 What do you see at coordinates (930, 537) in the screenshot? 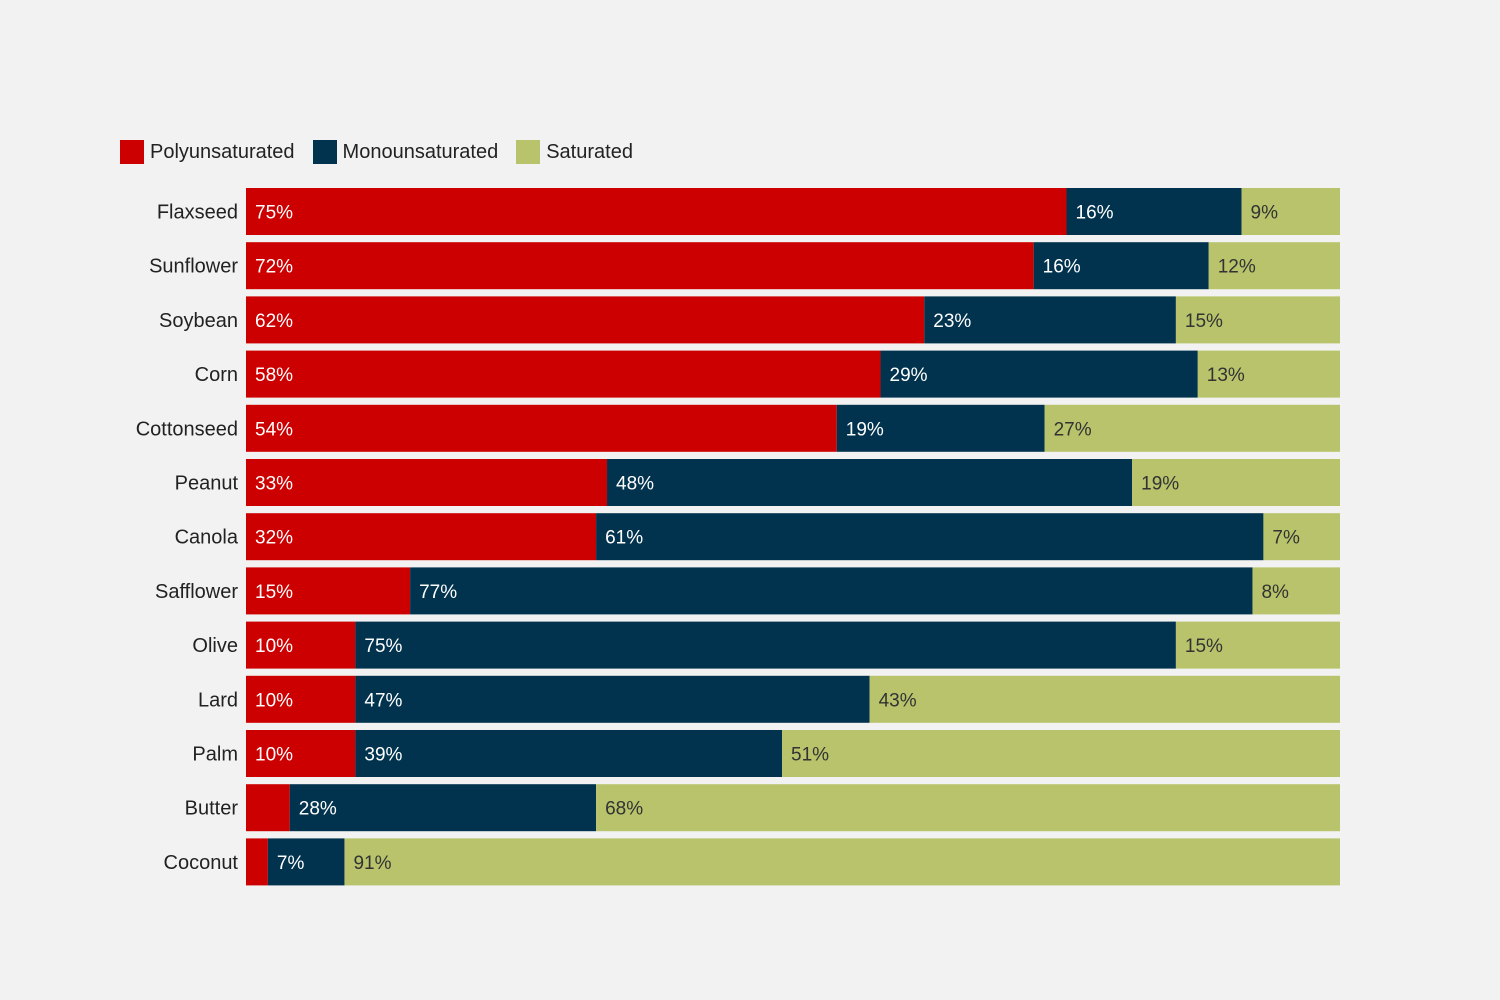
I see `bar-canola-monounsaturated` at bounding box center [930, 537].